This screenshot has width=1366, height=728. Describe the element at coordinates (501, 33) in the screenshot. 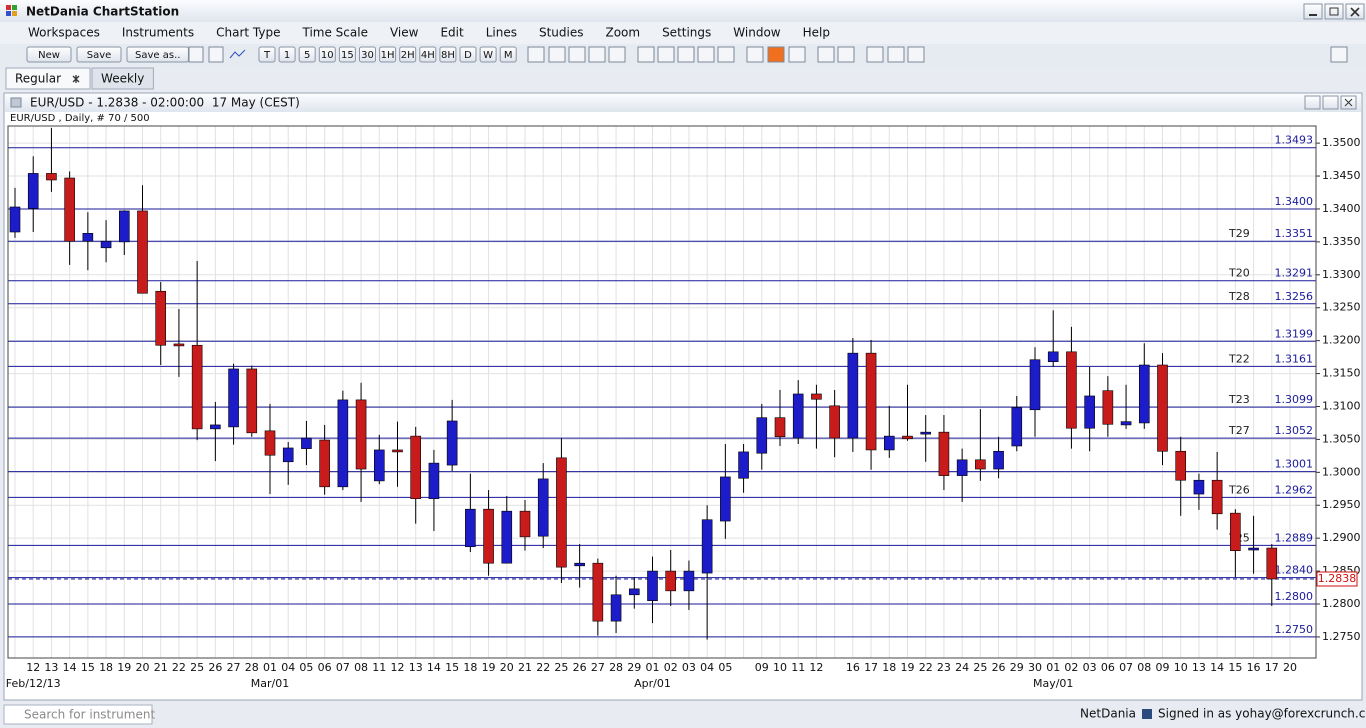

I see `menu-item: Lines` at that location.